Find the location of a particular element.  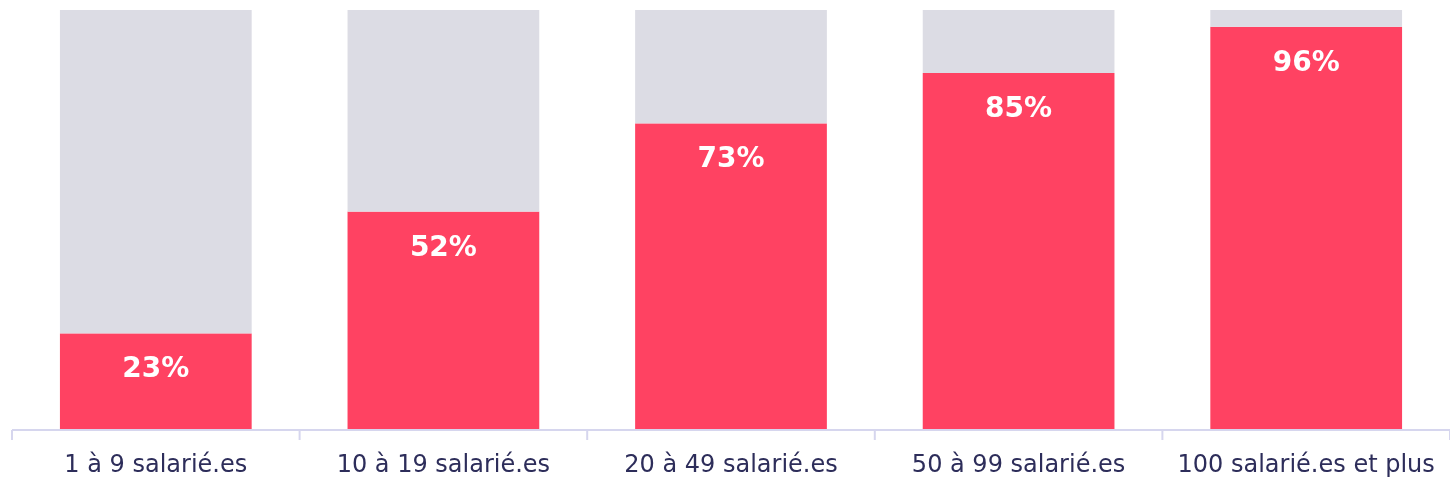

x-tick-label: 50 à 99 salarié.es is located at coordinates (1018, 464).